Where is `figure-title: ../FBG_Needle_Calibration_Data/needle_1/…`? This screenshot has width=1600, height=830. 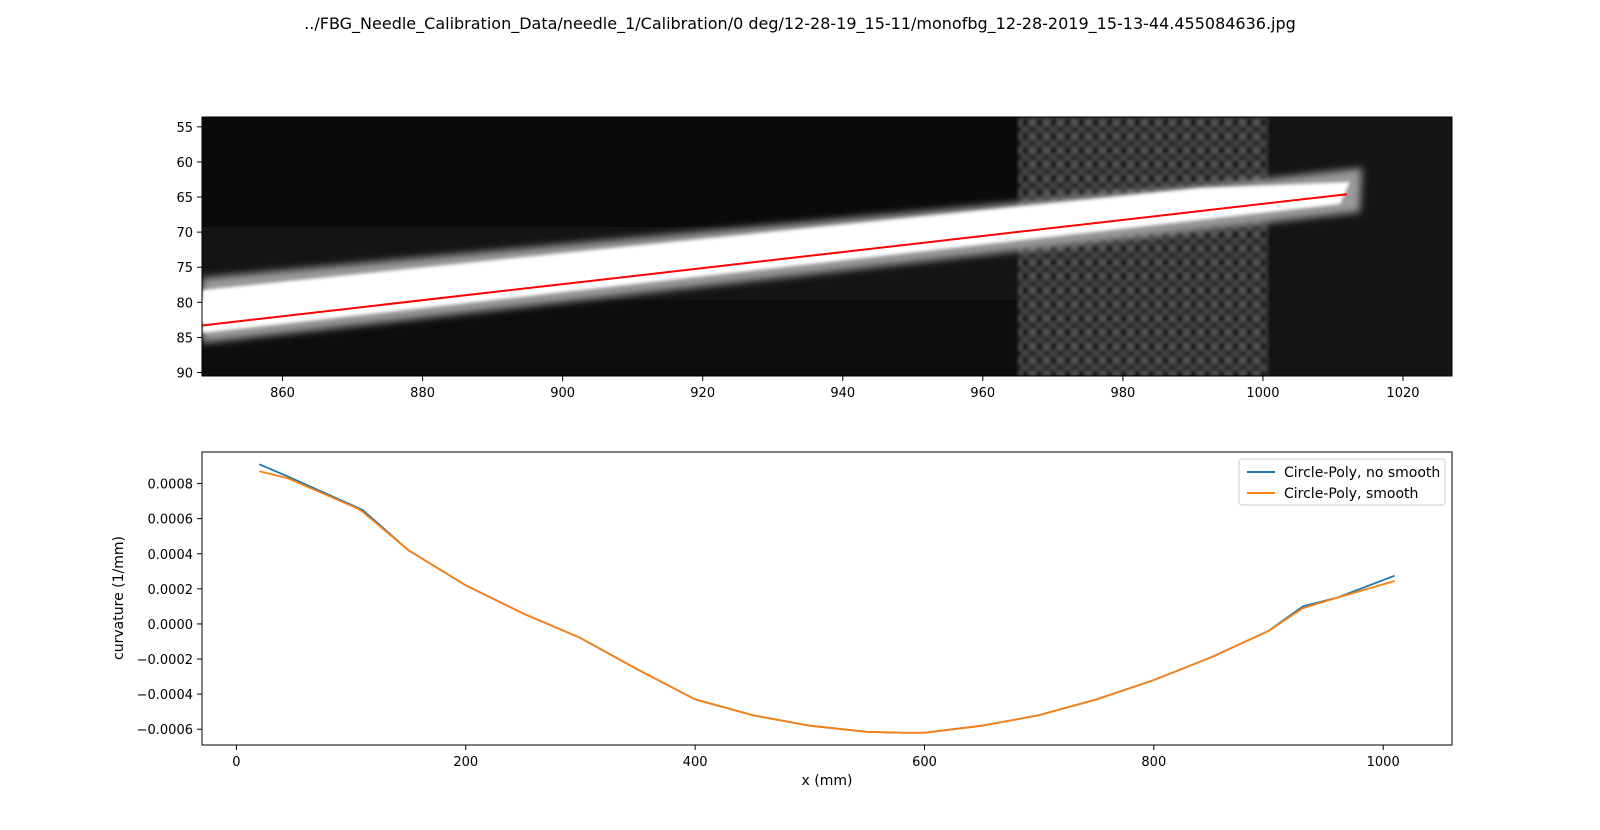 figure-title: ../FBG_Needle_Calibration_Data/needle_1/… is located at coordinates (800, 23).